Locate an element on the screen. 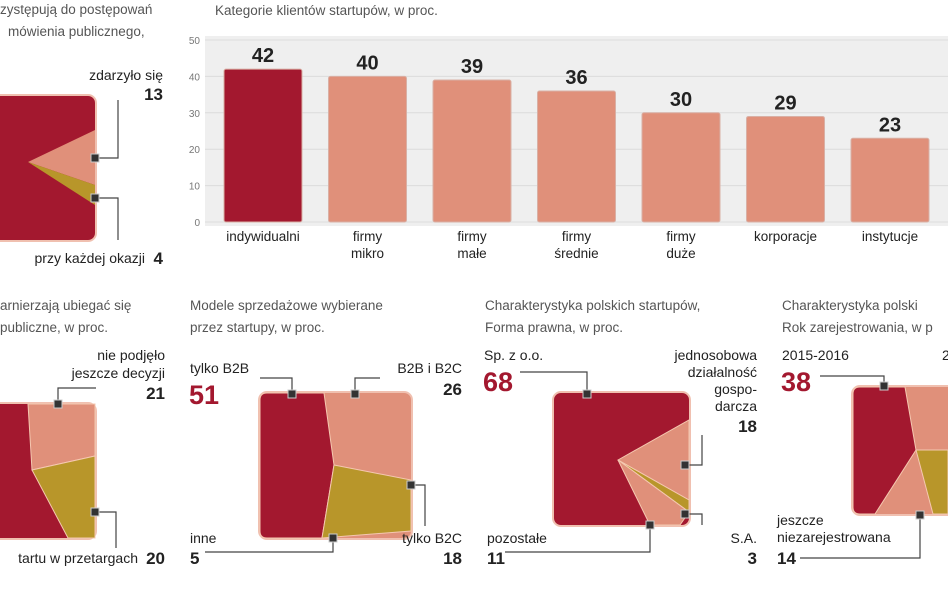 The image size is (948, 593). bar-value-label: 42 is located at coordinates (263, 56).